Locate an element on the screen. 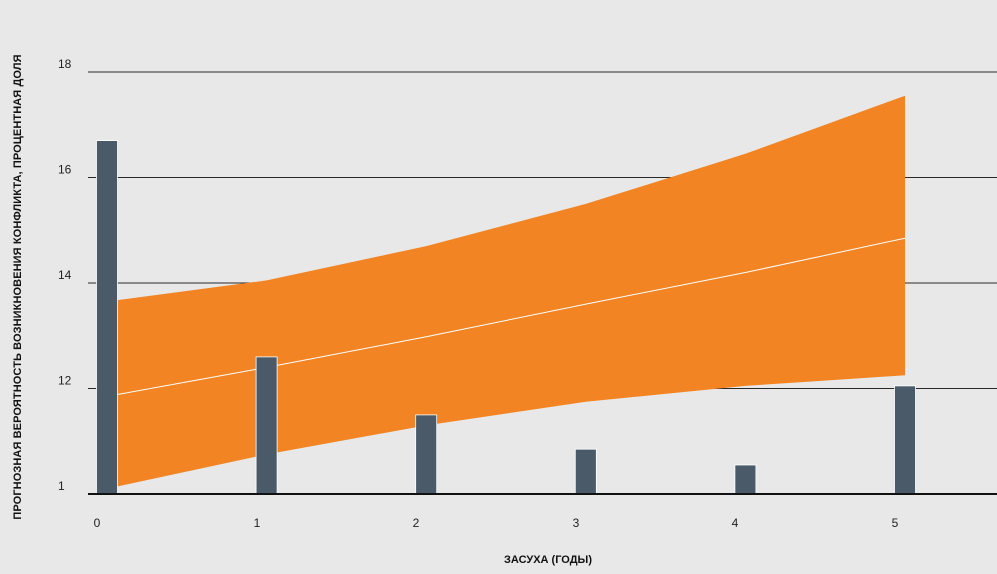 The width and height of the screenshot is (997, 574). x-tick-labels: 0 1 2 3 4 5 is located at coordinates (496, 523).